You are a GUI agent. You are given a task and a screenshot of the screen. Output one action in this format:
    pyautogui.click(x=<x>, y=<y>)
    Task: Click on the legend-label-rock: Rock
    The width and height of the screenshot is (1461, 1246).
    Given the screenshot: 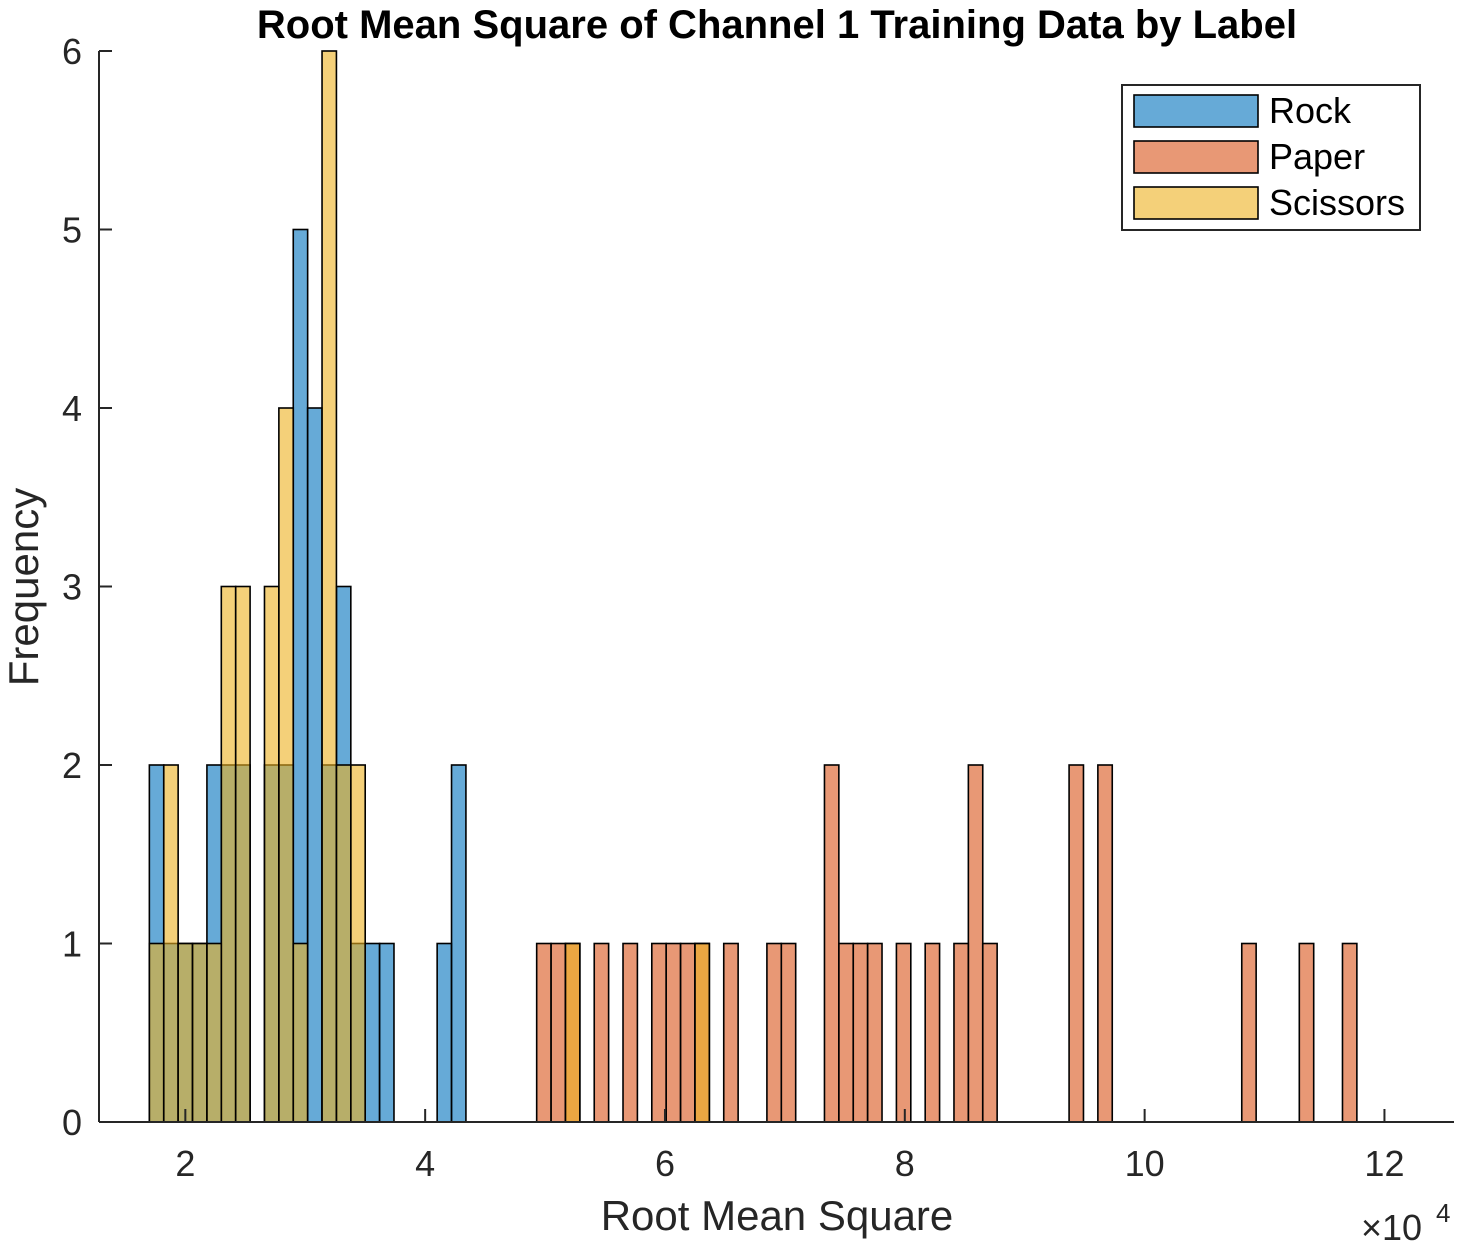 What is the action you would take?
    pyautogui.click(x=1310, y=110)
    